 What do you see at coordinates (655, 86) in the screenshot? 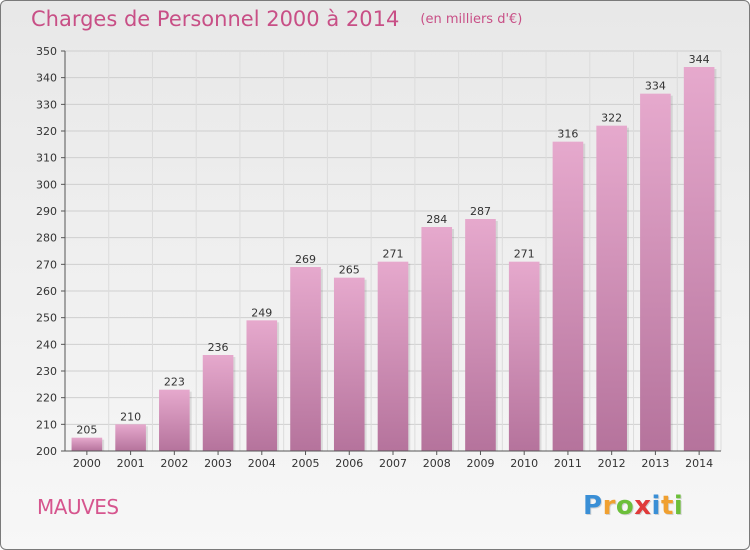
I see `value-label-2013: 334` at bounding box center [655, 86].